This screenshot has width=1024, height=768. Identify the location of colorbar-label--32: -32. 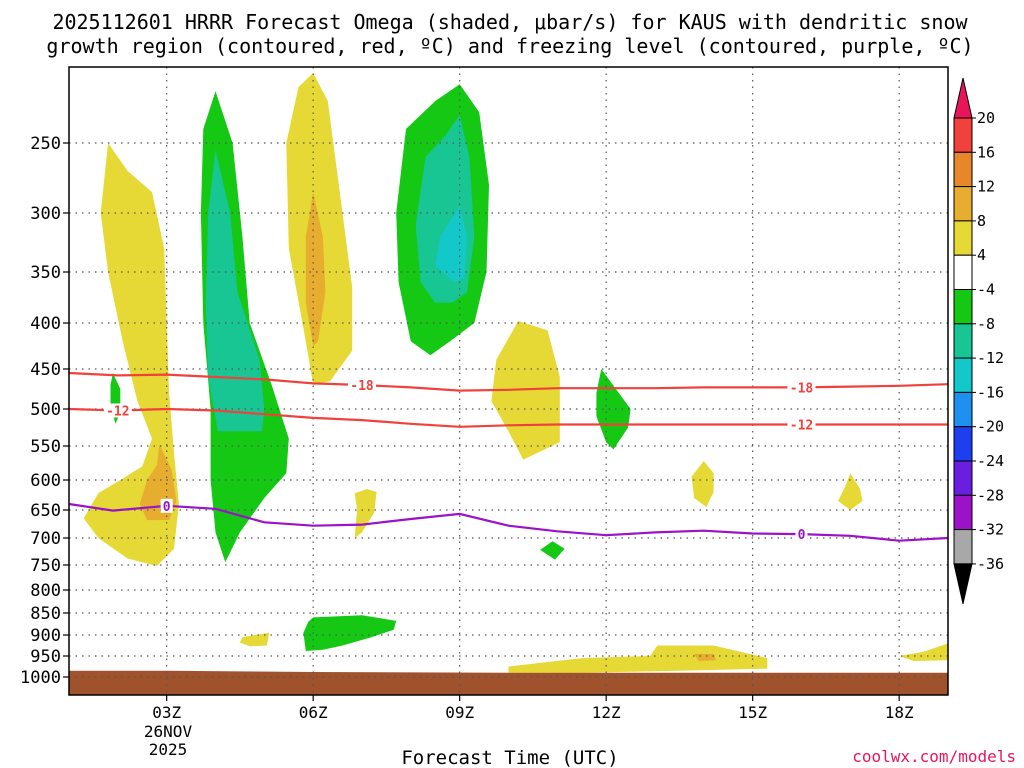
(990, 530).